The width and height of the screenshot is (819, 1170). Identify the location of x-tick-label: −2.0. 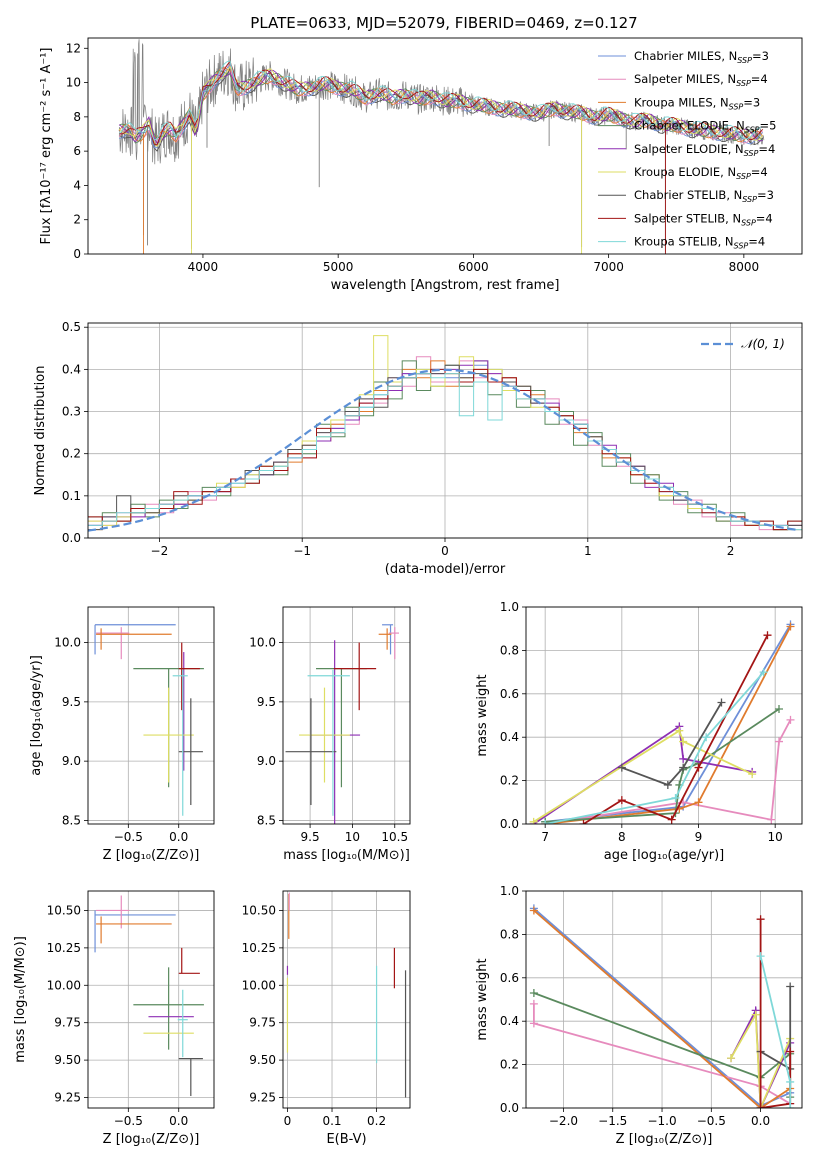
(563, 1121).